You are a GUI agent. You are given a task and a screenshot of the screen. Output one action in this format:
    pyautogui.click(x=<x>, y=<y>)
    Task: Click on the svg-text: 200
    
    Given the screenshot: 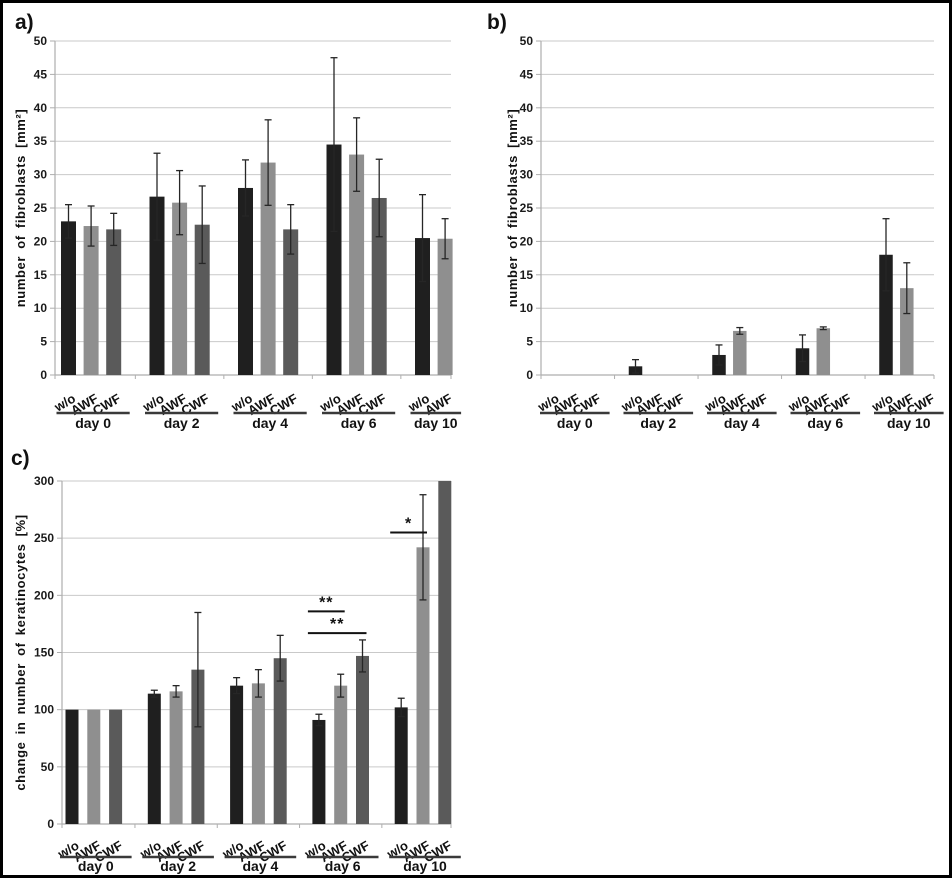 What is the action you would take?
    pyautogui.click(x=44, y=595)
    